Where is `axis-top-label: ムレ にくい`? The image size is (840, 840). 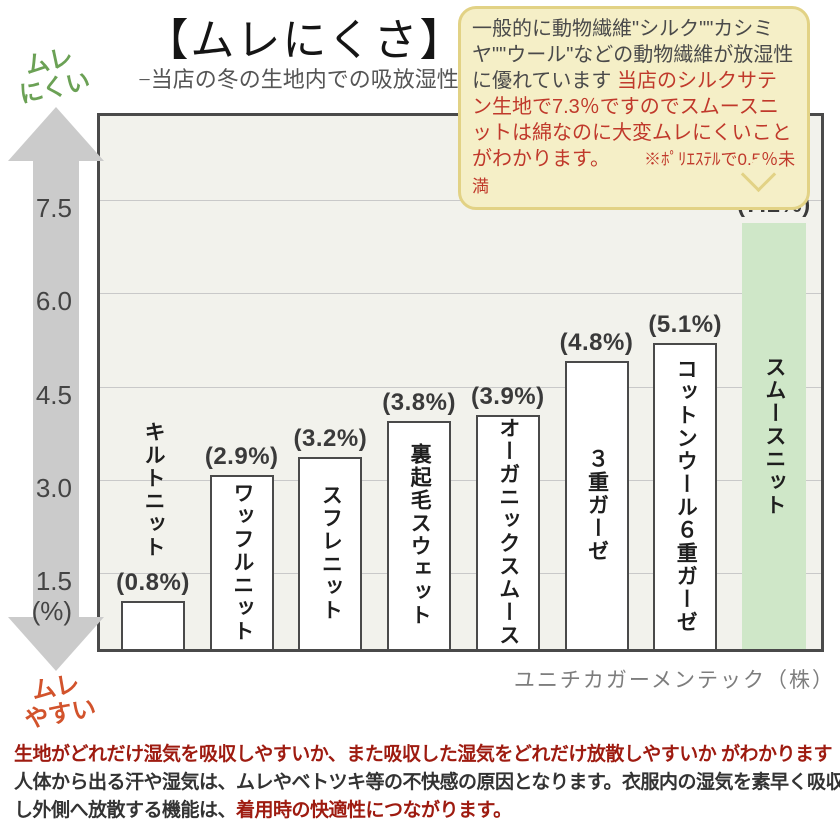
axis-top-label: ムレ にくい is located at coordinates (55, 76).